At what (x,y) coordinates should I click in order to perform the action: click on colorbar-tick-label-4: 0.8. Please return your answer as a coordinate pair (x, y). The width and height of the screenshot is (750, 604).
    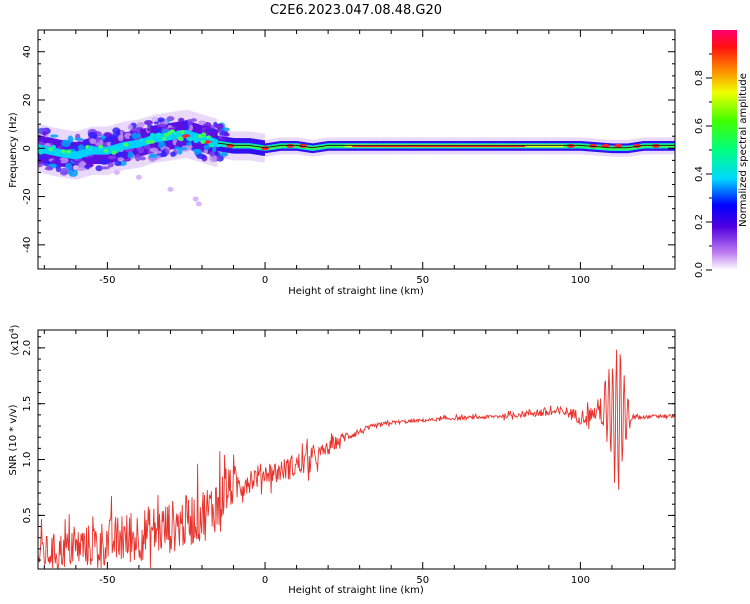
    Looking at the image, I should click on (699, 78).